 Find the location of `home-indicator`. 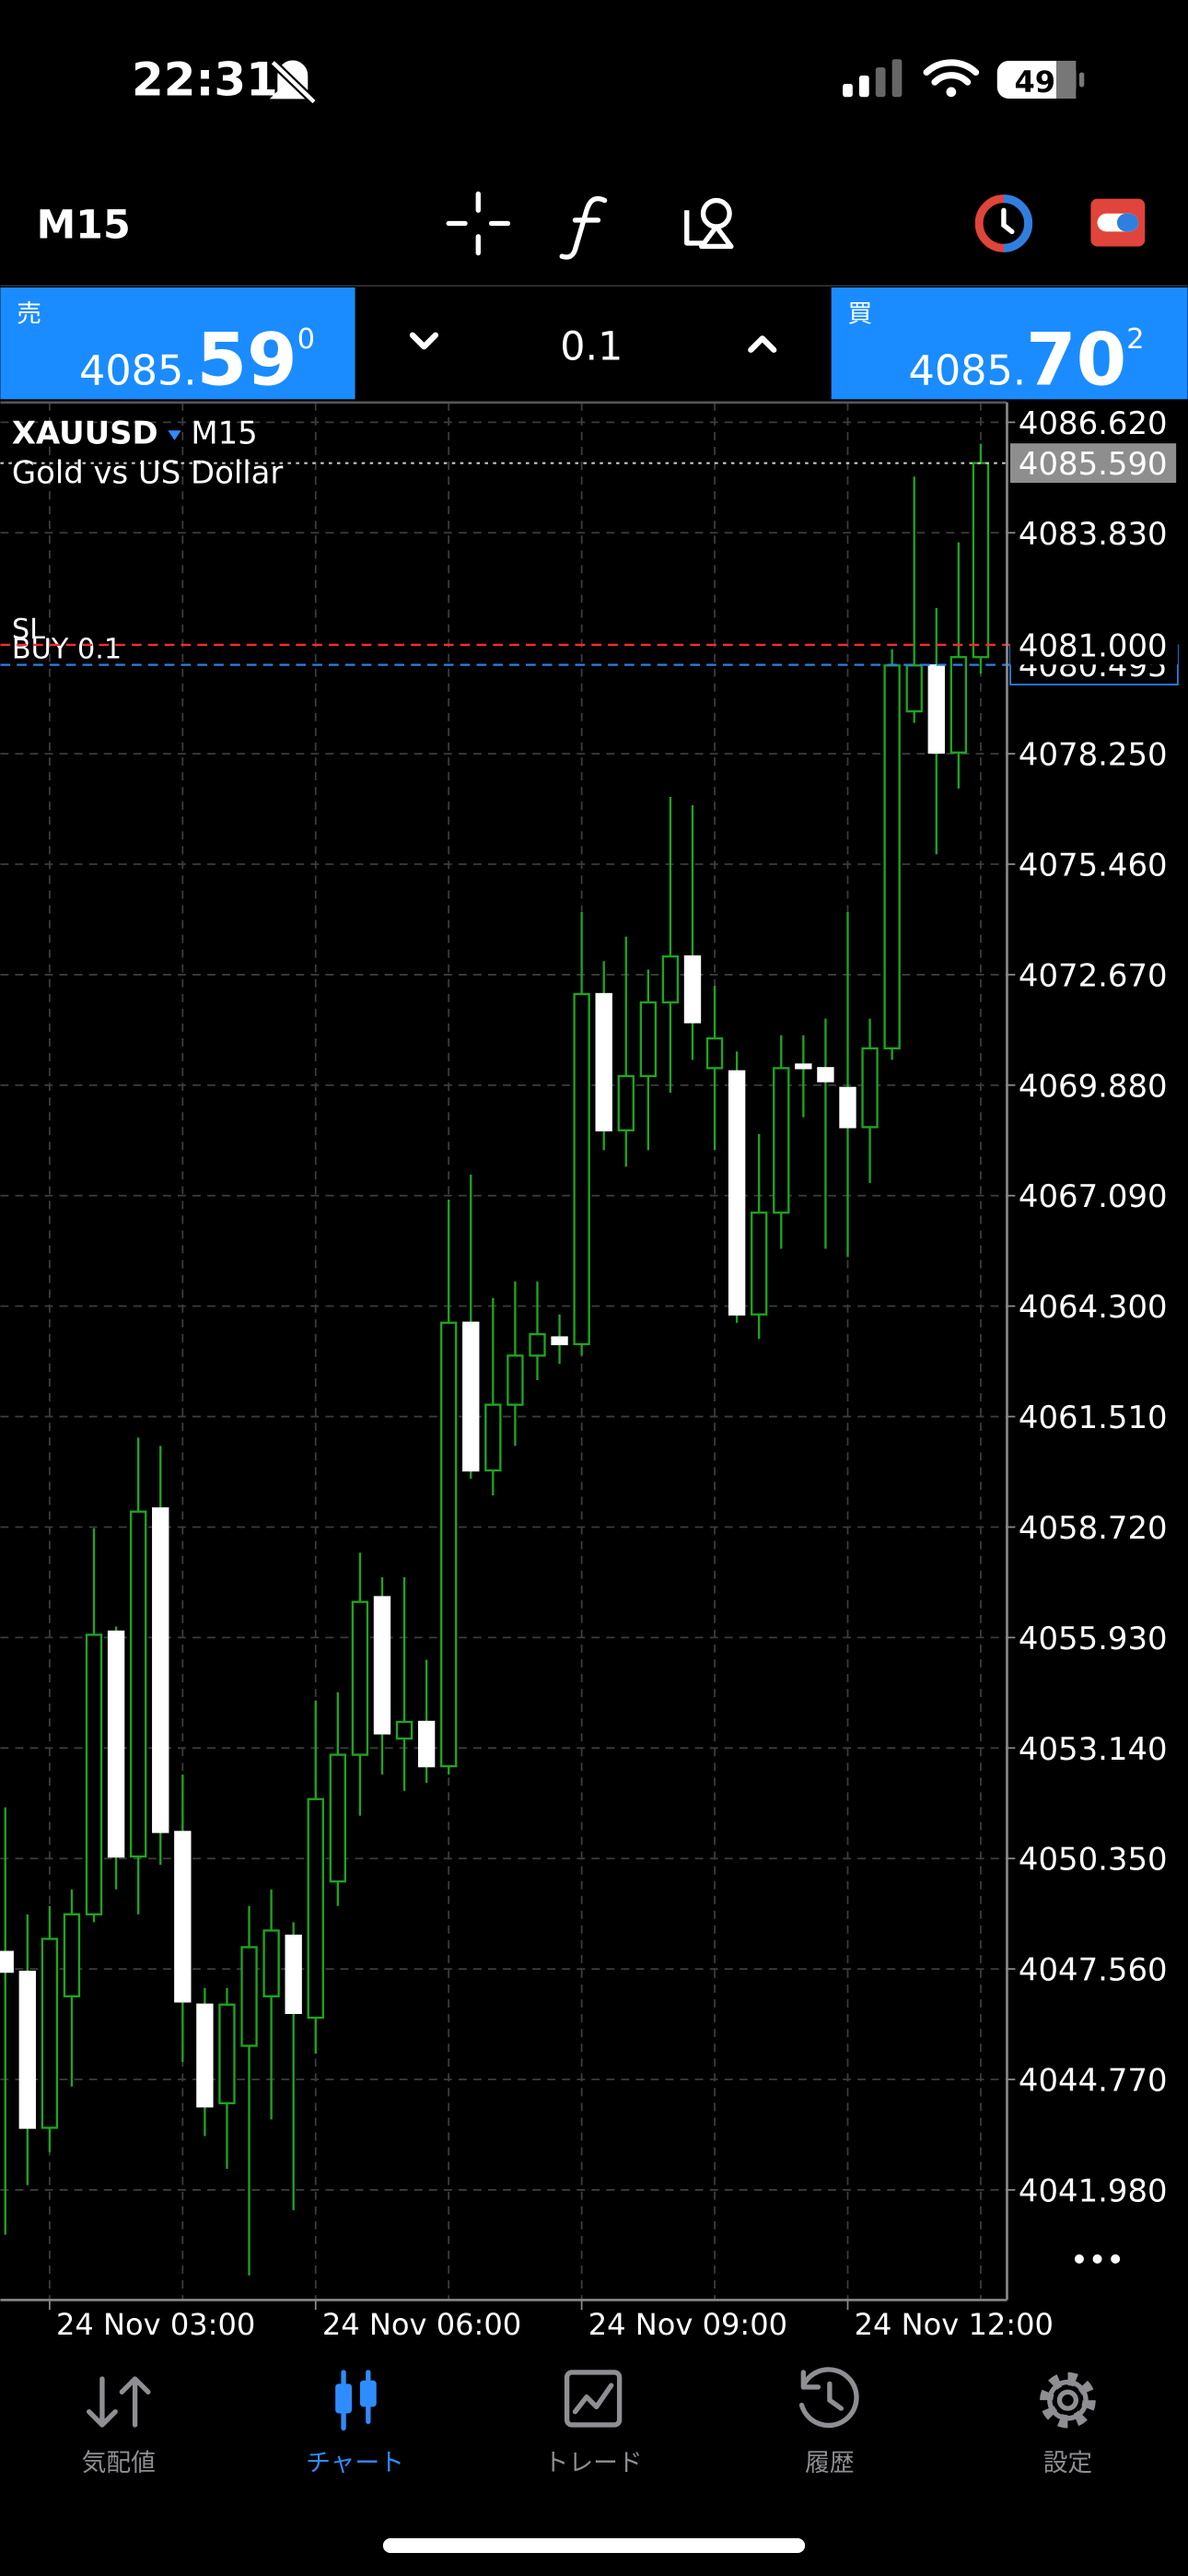

home-indicator is located at coordinates (594, 2545).